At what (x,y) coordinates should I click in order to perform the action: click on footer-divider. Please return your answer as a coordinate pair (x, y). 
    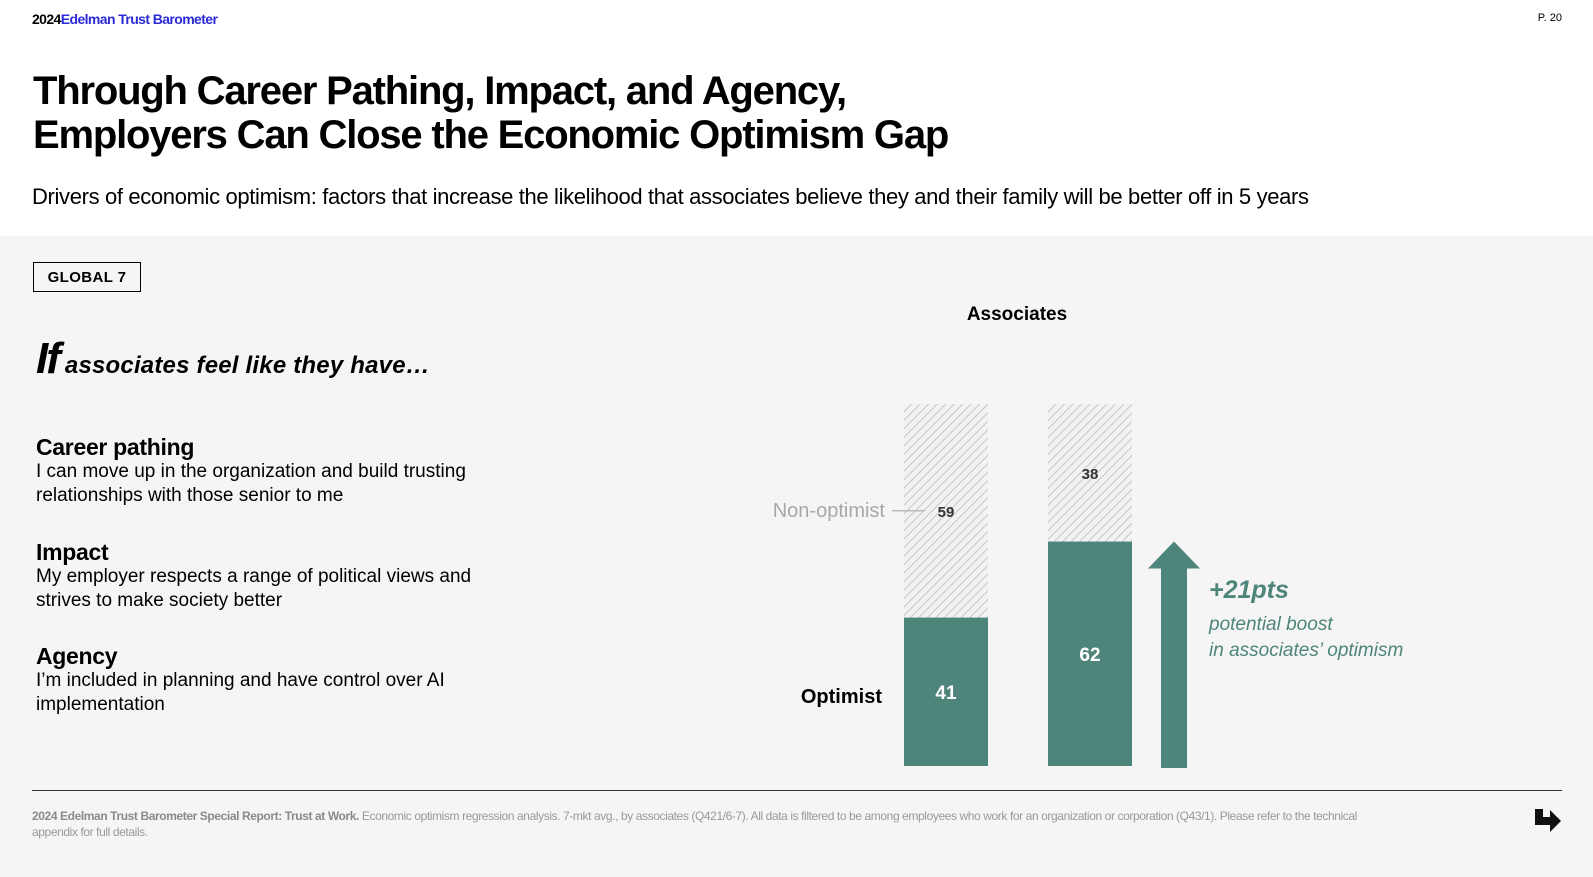
    Looking at the image, I should click on (797, 790).